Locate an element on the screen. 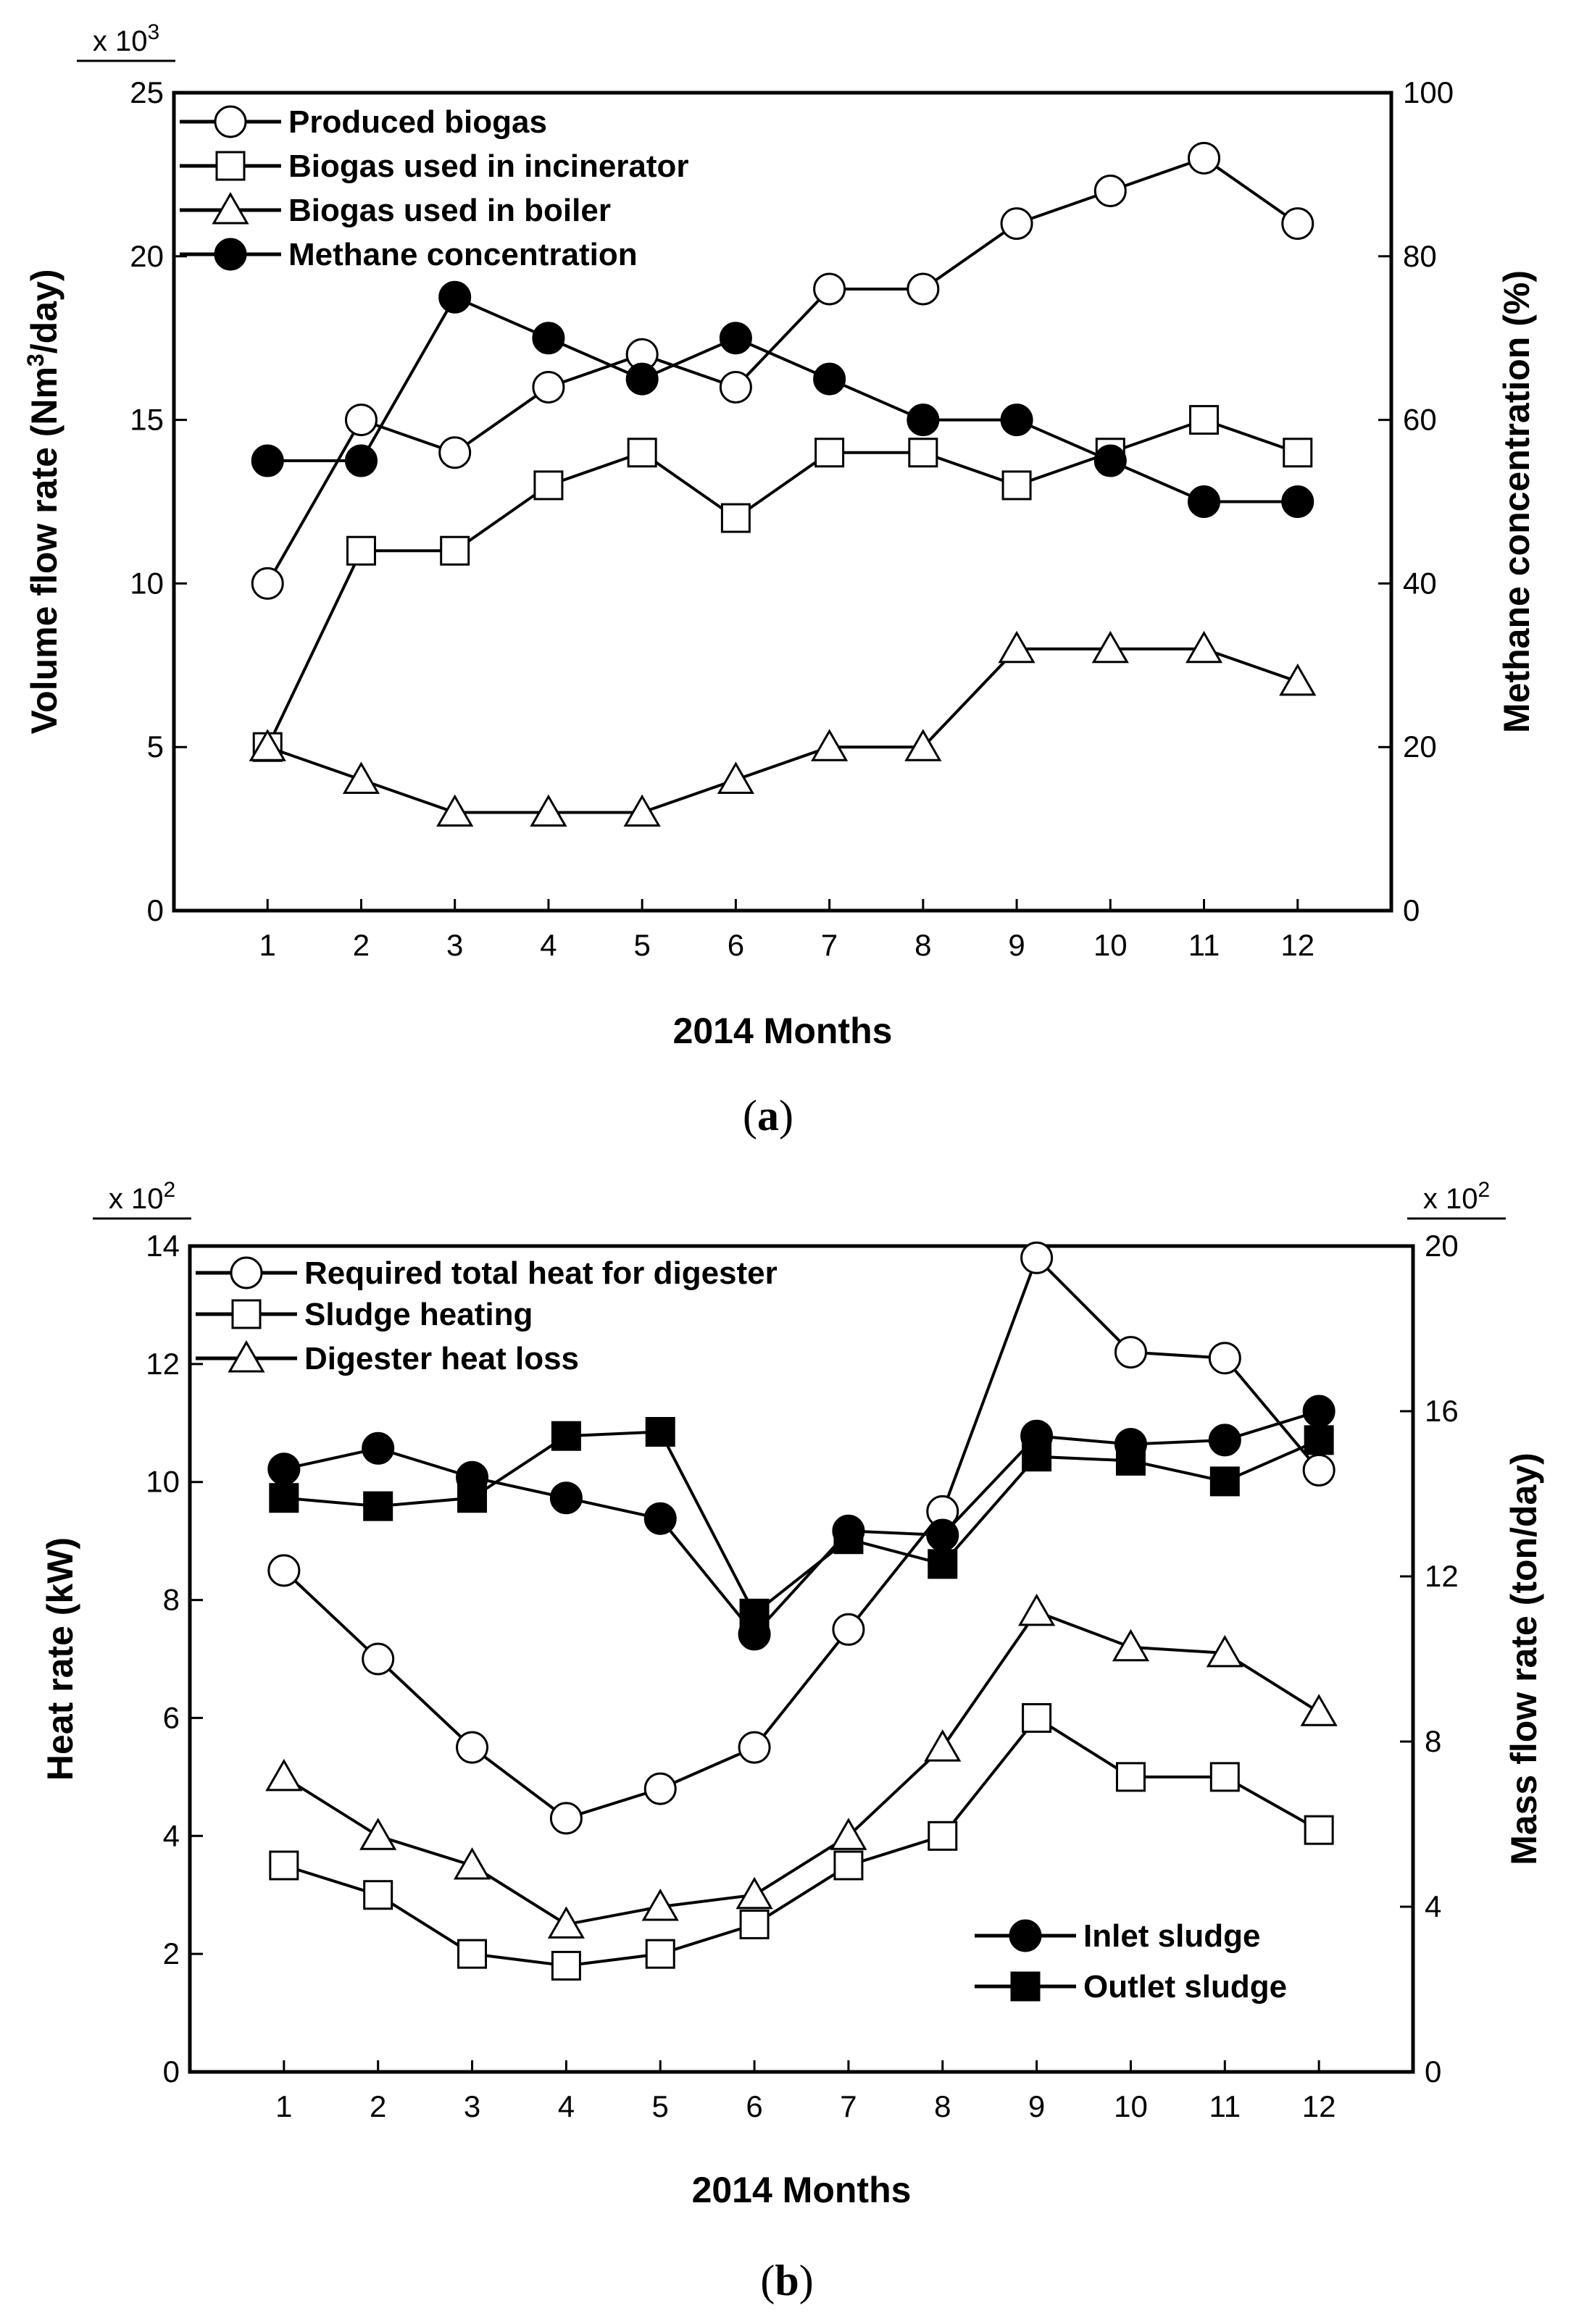 This screenshot has width=1571, height=2324. series-line-biogas-used-in-incinerator is located at coordinates (782, 583).